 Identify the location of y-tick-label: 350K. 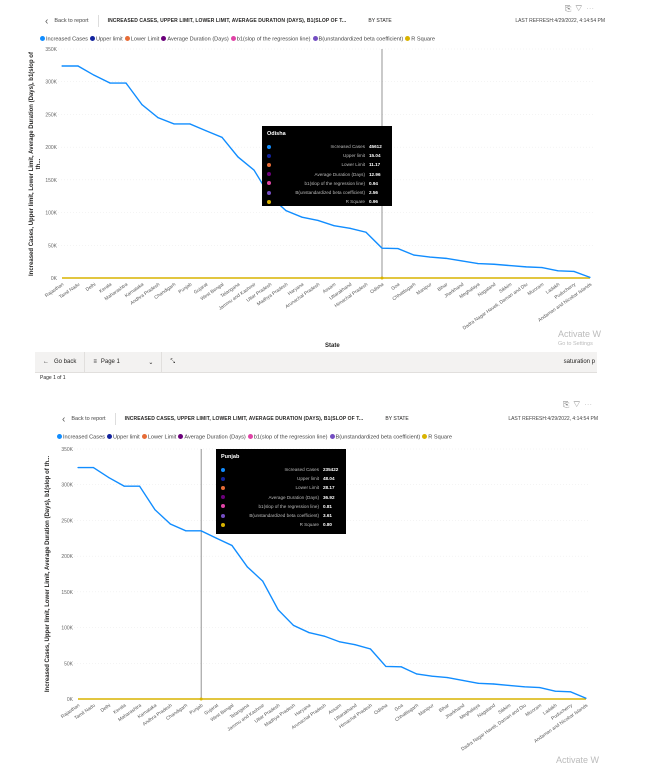
(67, 450).